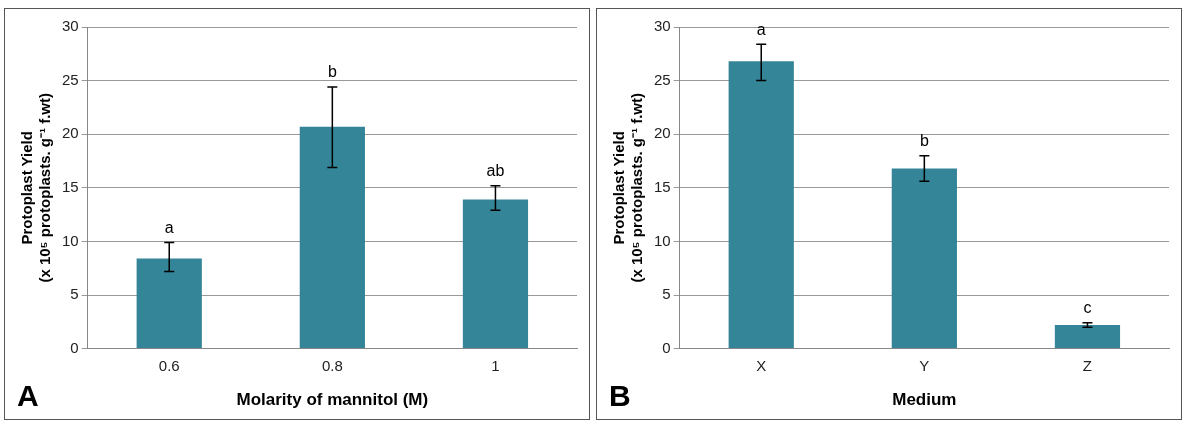 The image size is (1197, 430). I want to click on x-tick-label: 0.6, so click(169, 365).